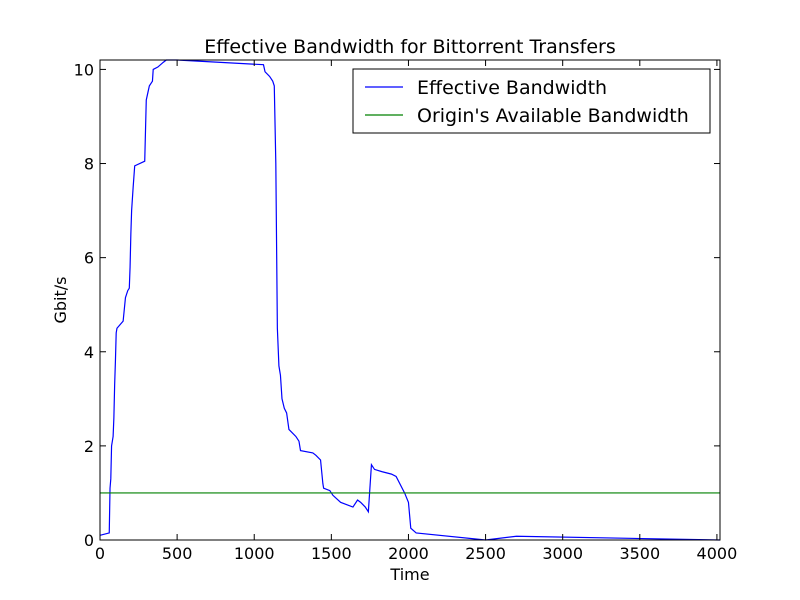  I want to click on x-tick-label: 3000, so click(562, 553).